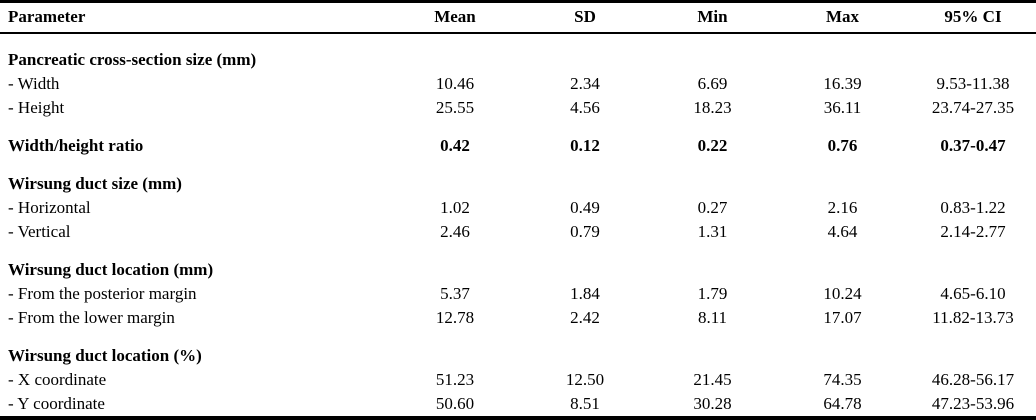 This screenshot has width=1036, height=420. Describe the element at coordinates (111, 269) in the screenshot. I see `section-title: Wirsung duct location (mm)` at that location.